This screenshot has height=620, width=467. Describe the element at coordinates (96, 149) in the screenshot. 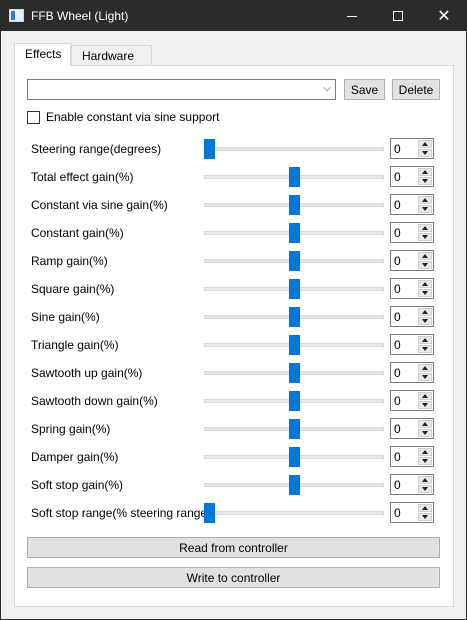

I see `setting-label: Steering range(degrees)` at that location.